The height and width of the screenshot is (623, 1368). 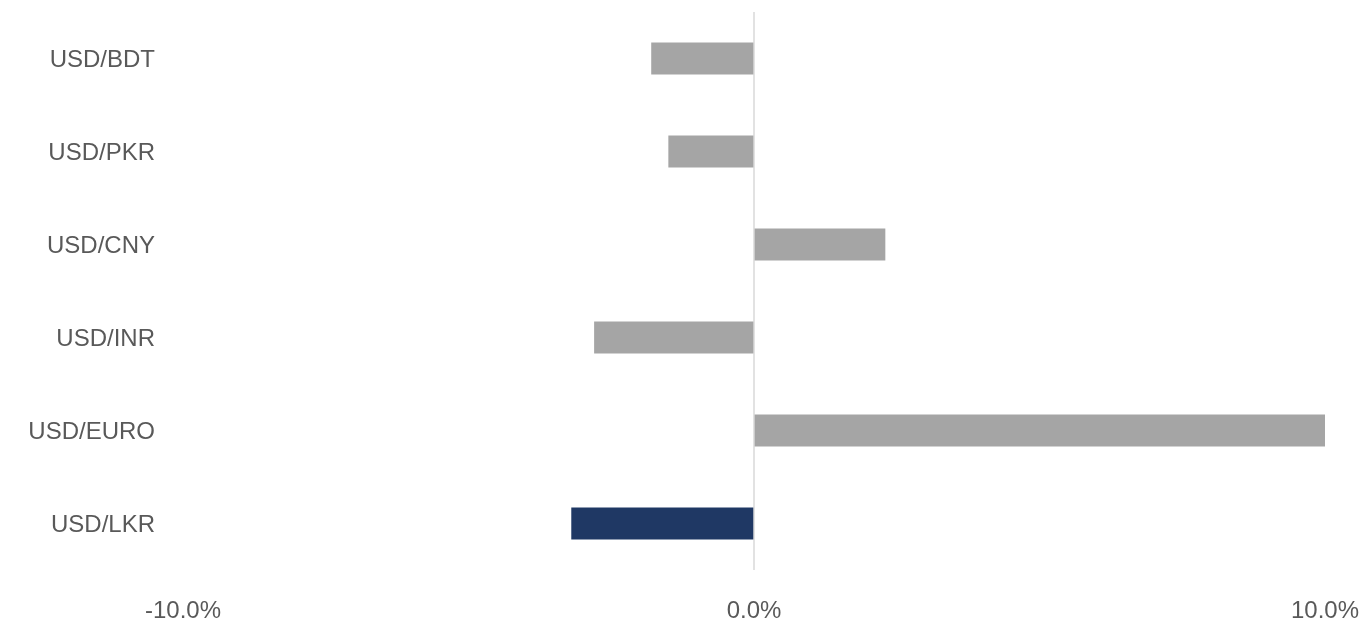 I want to click on y-tick-label: USD/CNY, so click(x=100, y=244).